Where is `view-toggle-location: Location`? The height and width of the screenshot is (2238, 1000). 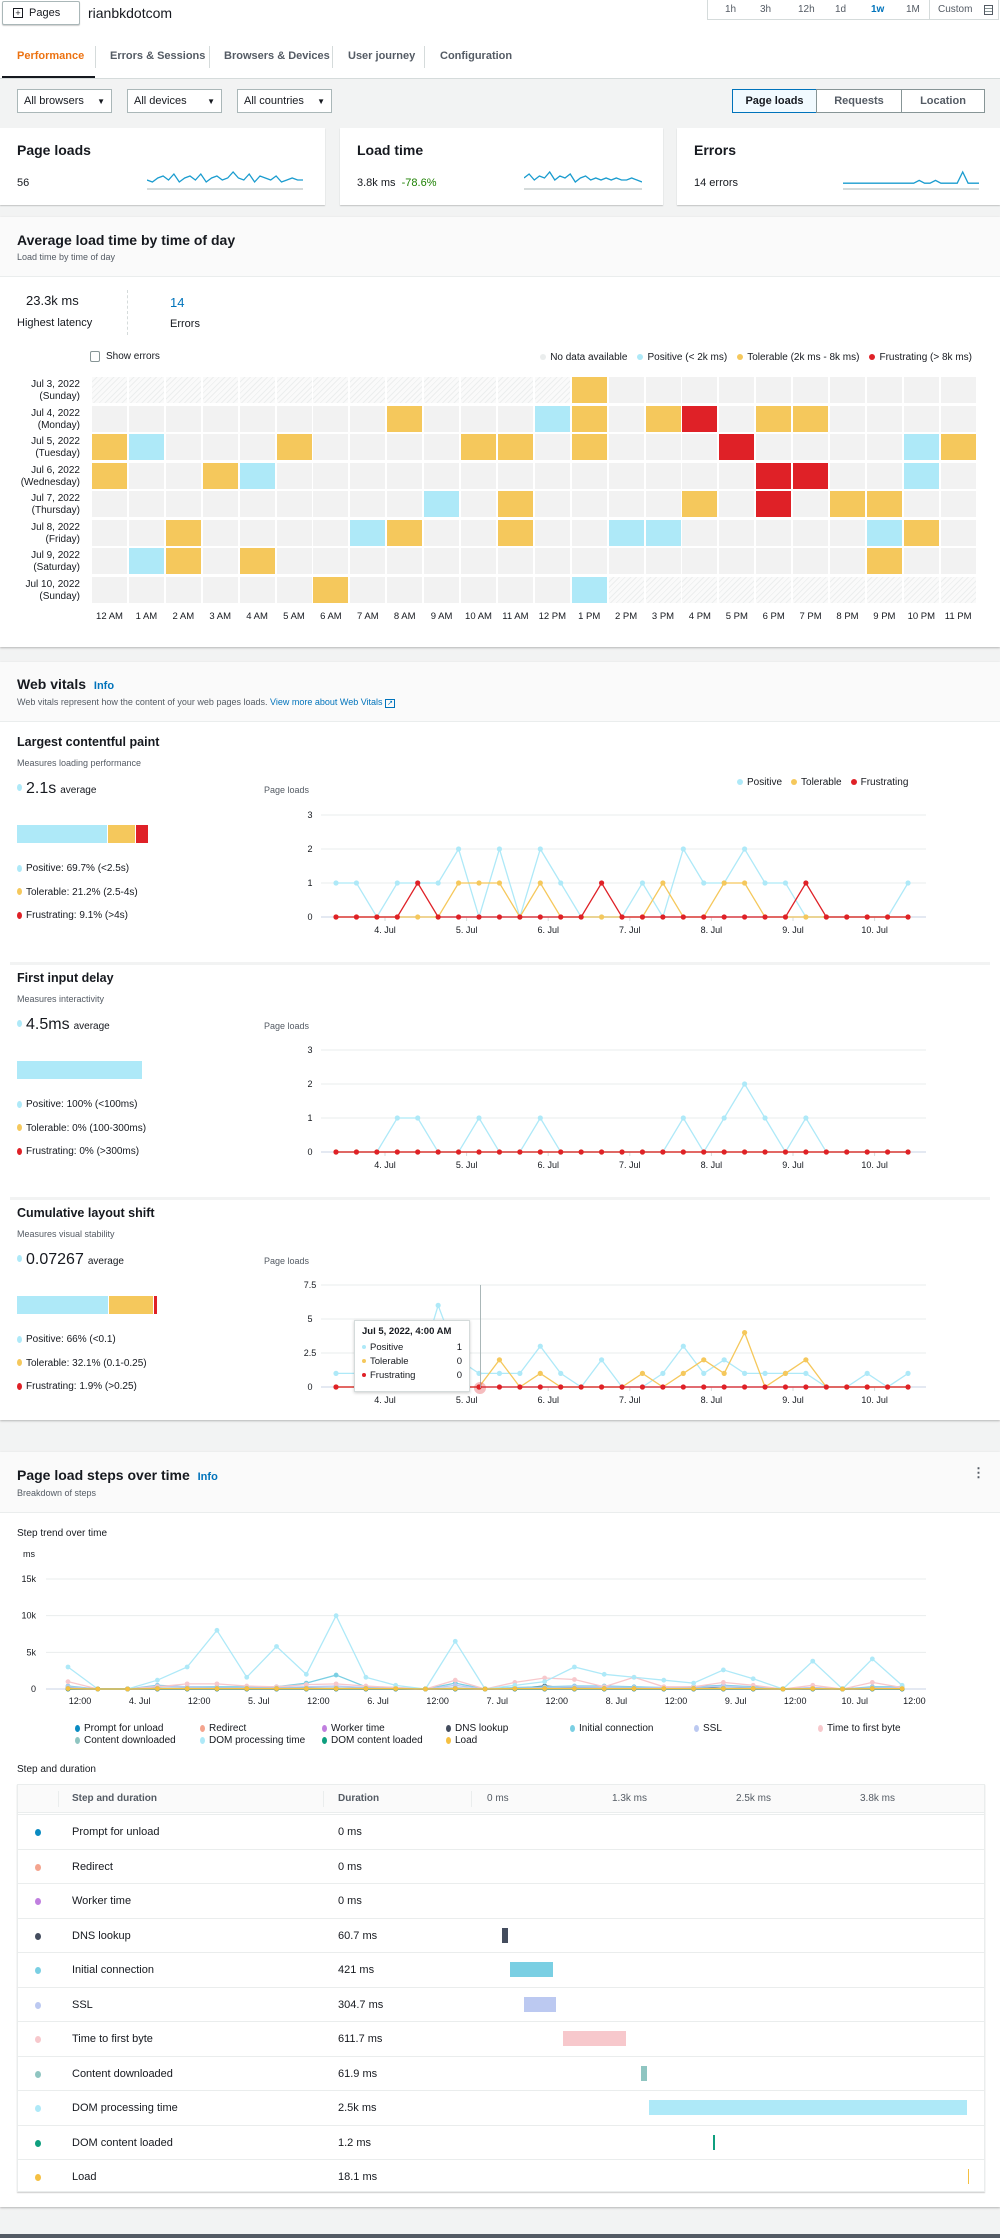 view-toggle-location: Location is located at coordinates (943, 101).